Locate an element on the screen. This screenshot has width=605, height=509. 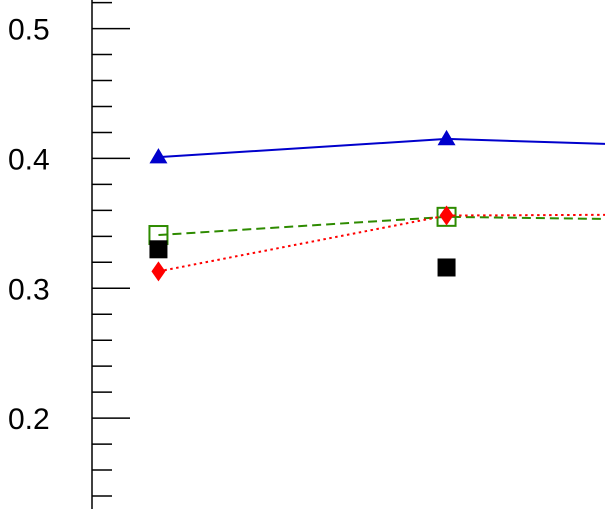
y-tick-label: 0.5 is located at coordinates (29, 30).